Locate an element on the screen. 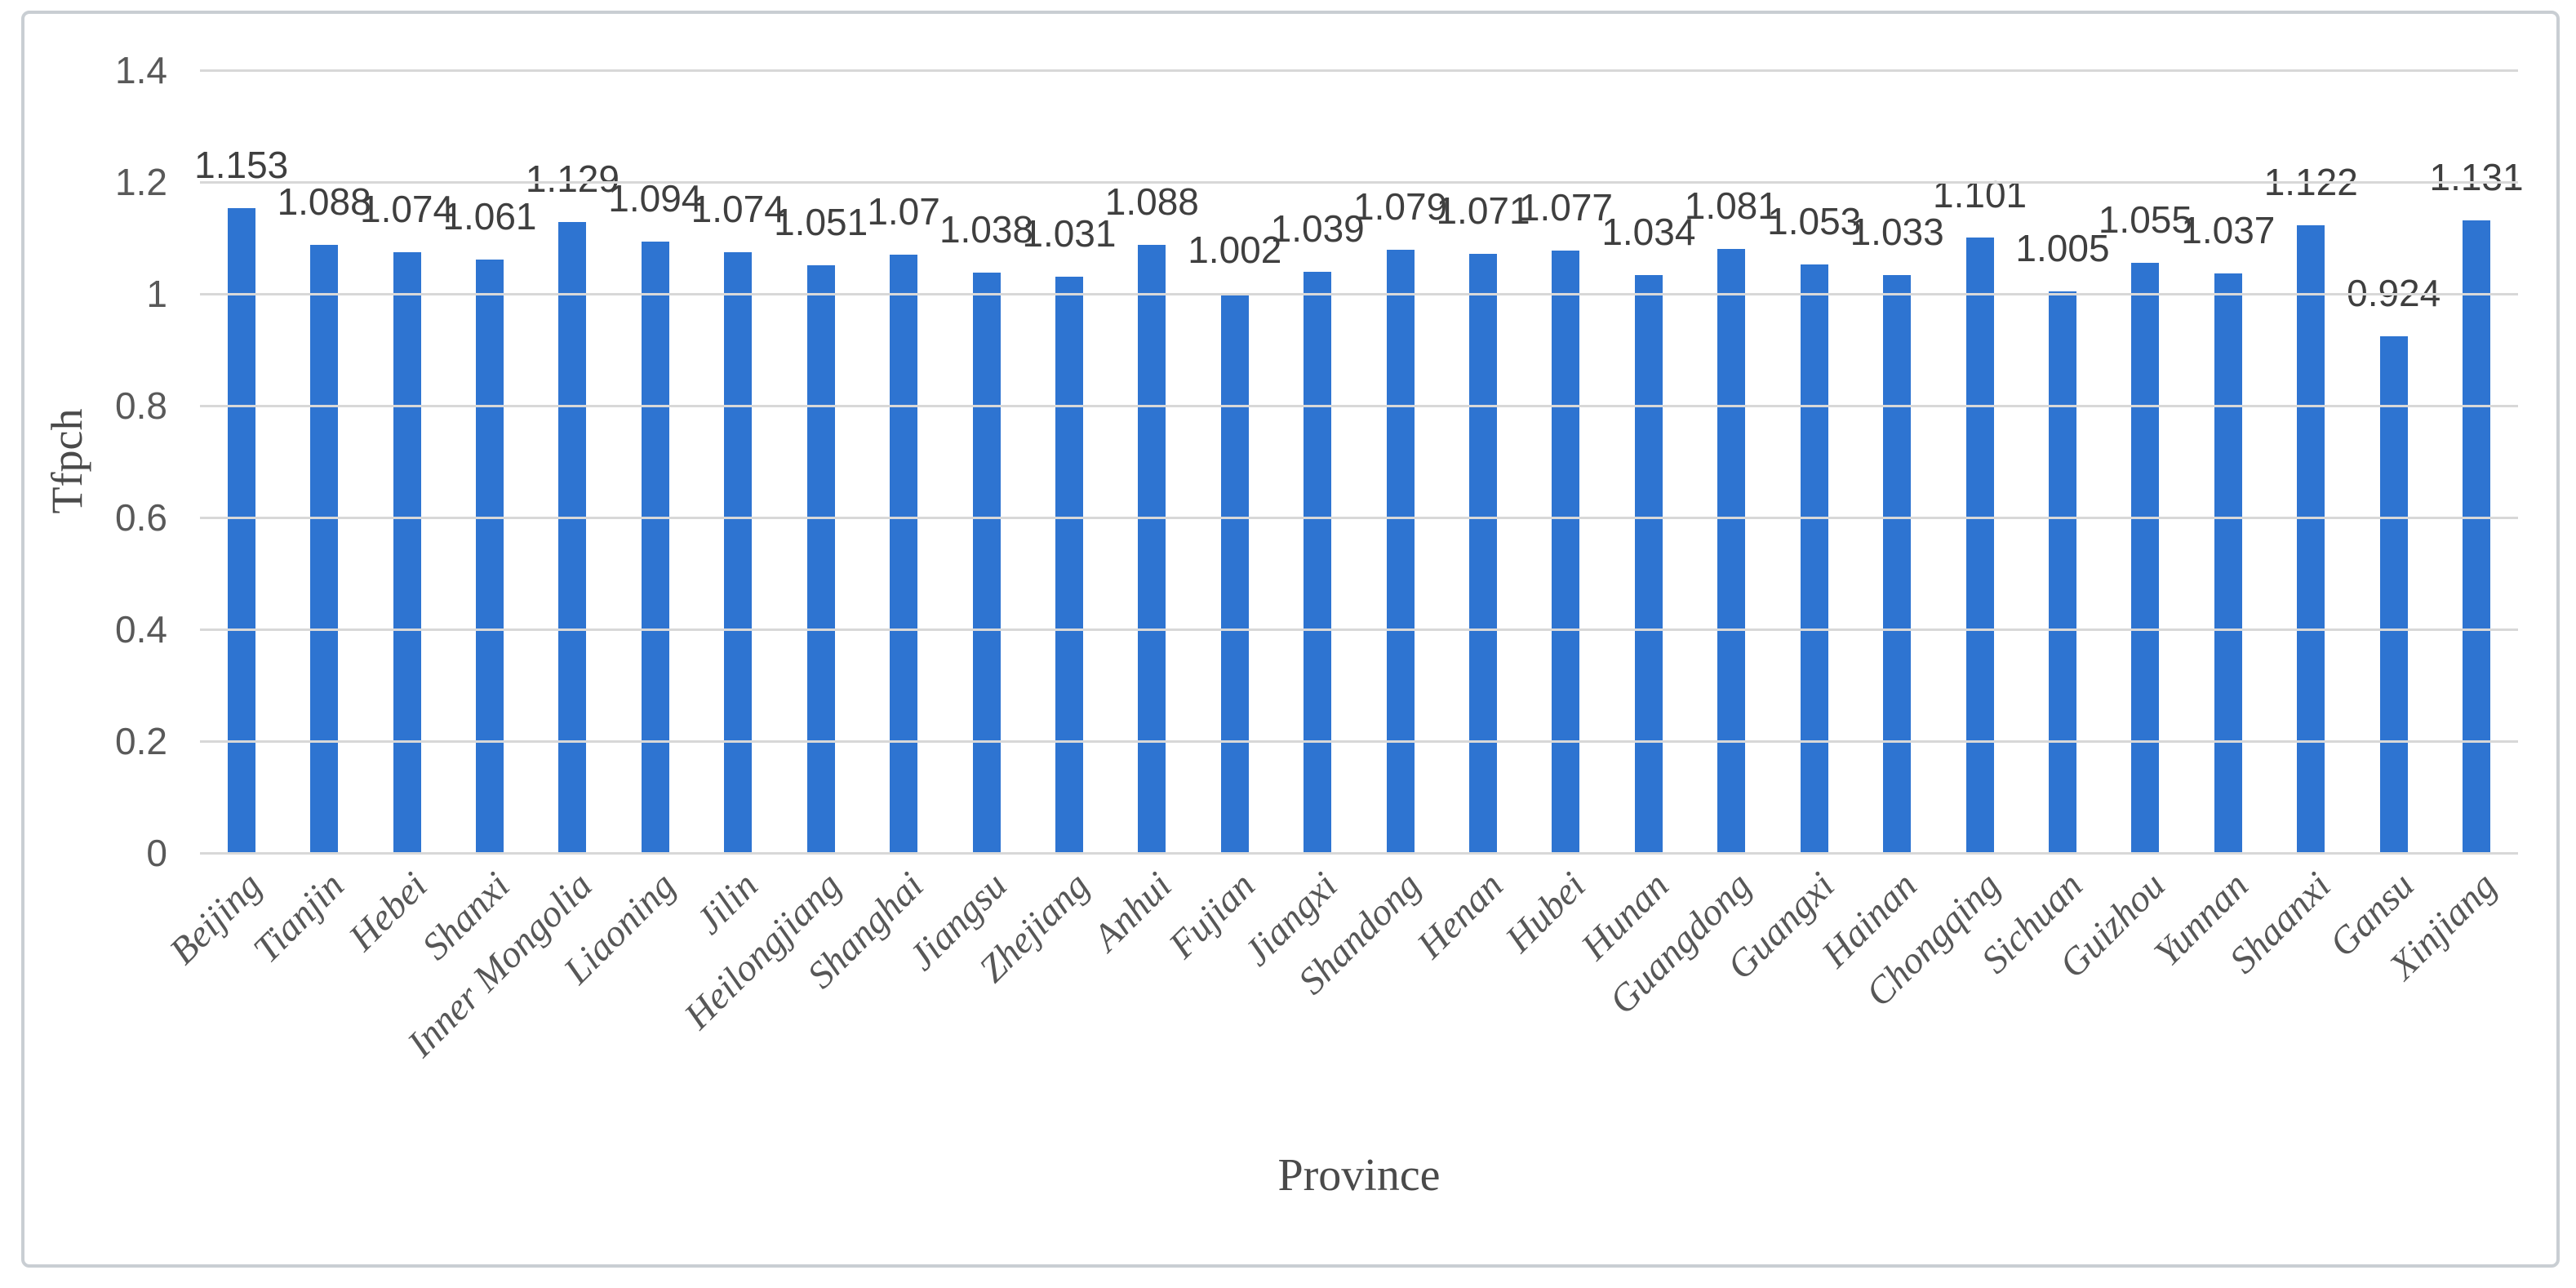  bar-value-label: 1.153 is located at coordinates (241, 165).